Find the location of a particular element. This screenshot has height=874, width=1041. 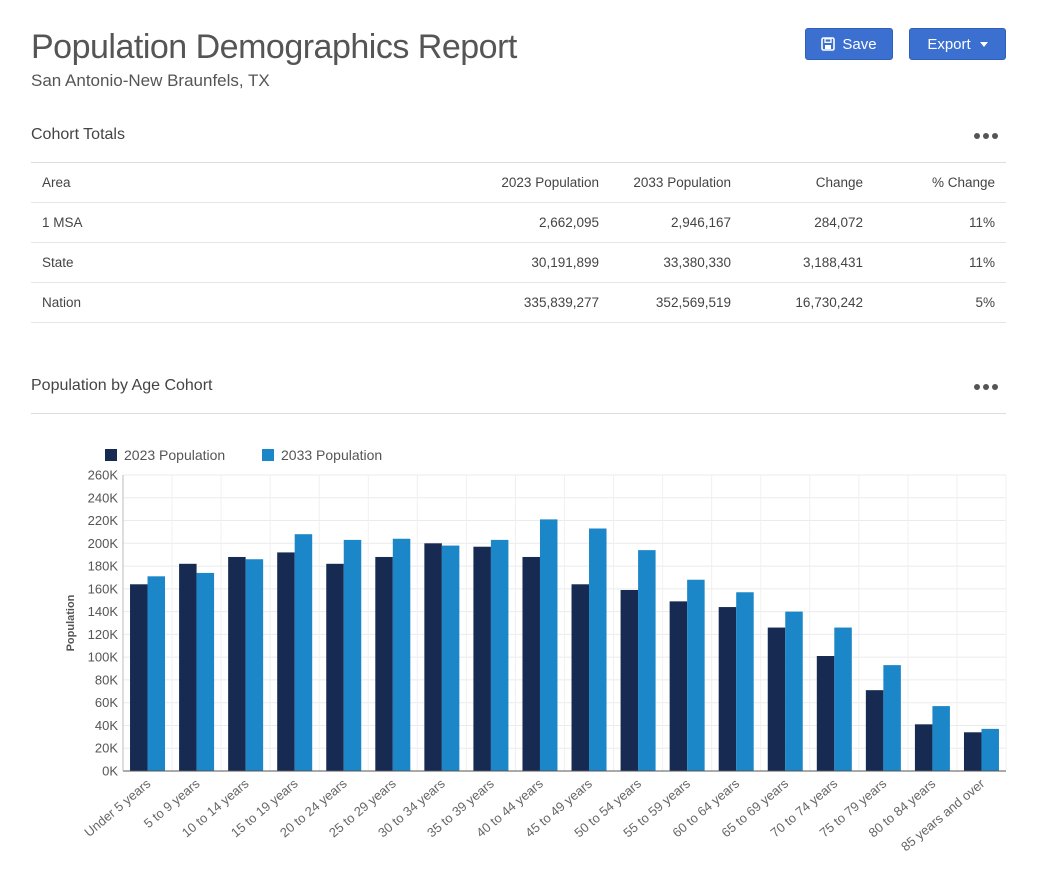

y-tick-label: 220K is located at coordinates (103, 520).